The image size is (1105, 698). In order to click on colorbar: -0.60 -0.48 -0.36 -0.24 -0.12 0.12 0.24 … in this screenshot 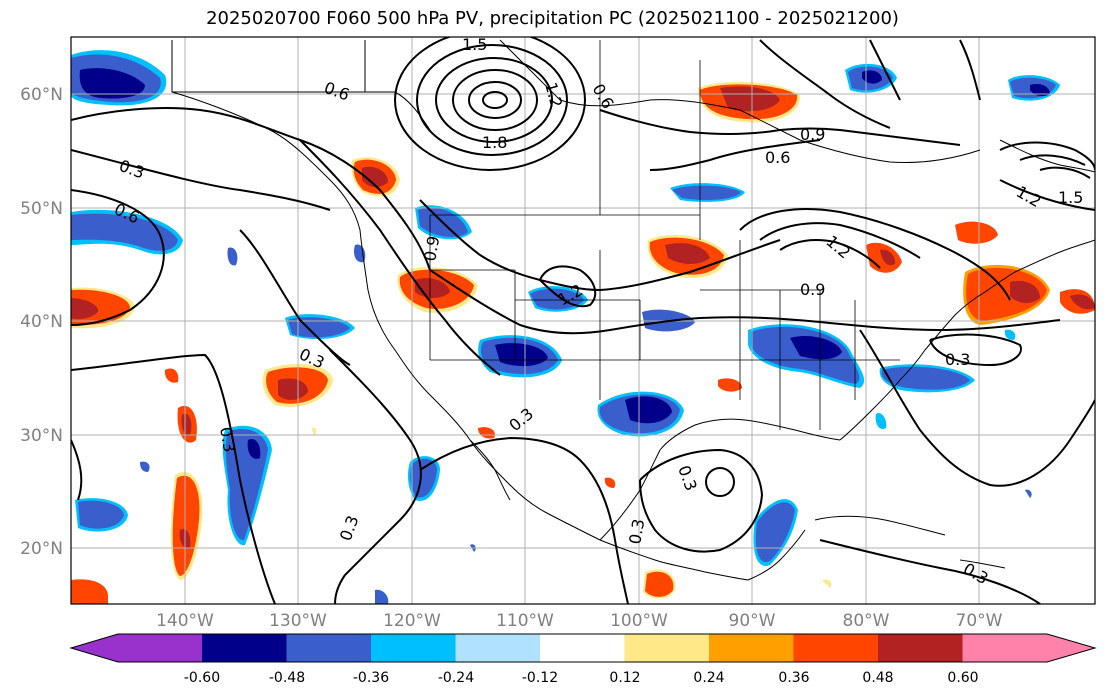, I will do `click(583, 659)`.